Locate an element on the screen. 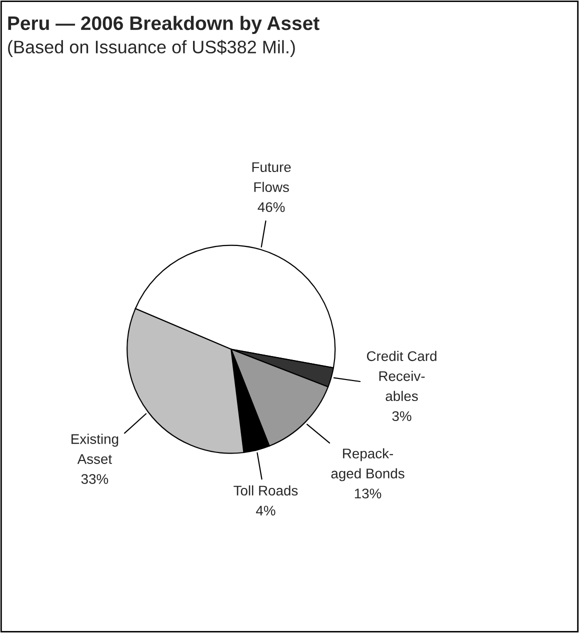 The width and height of the screenshot is (579, 633). data-label: 33% is located at coordinates (94, 479).